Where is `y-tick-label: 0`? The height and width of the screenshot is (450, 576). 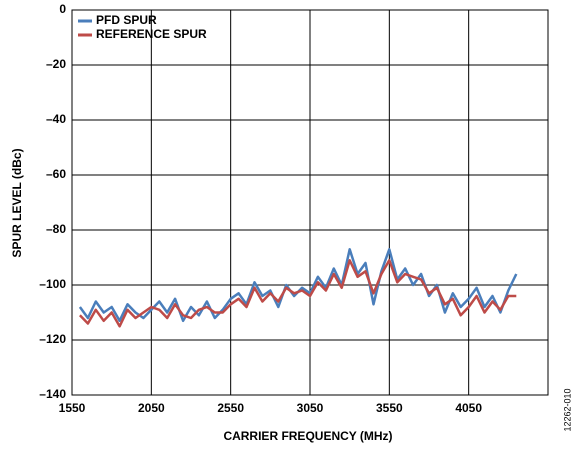
y-tick-label: 0 is located at coordinates (62, 9).